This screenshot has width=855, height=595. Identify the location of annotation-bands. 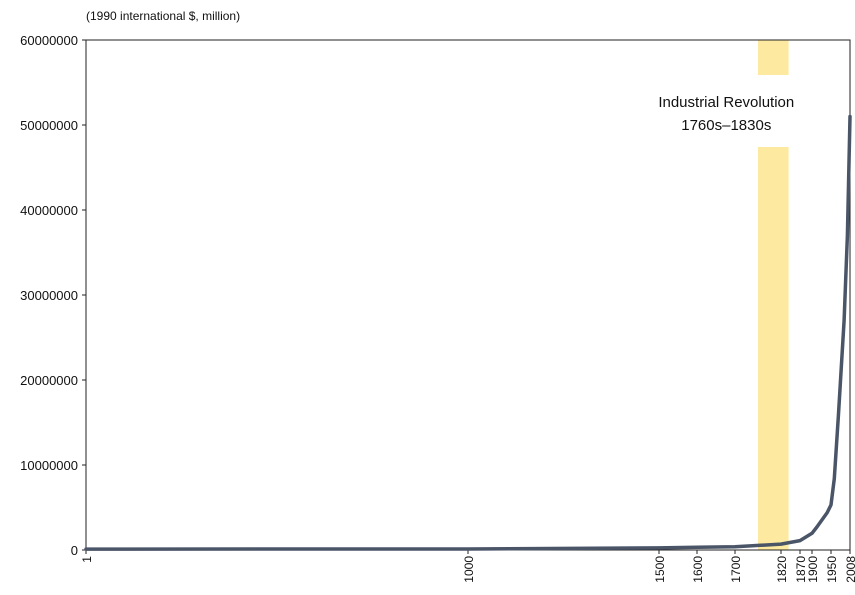
(773, 295).